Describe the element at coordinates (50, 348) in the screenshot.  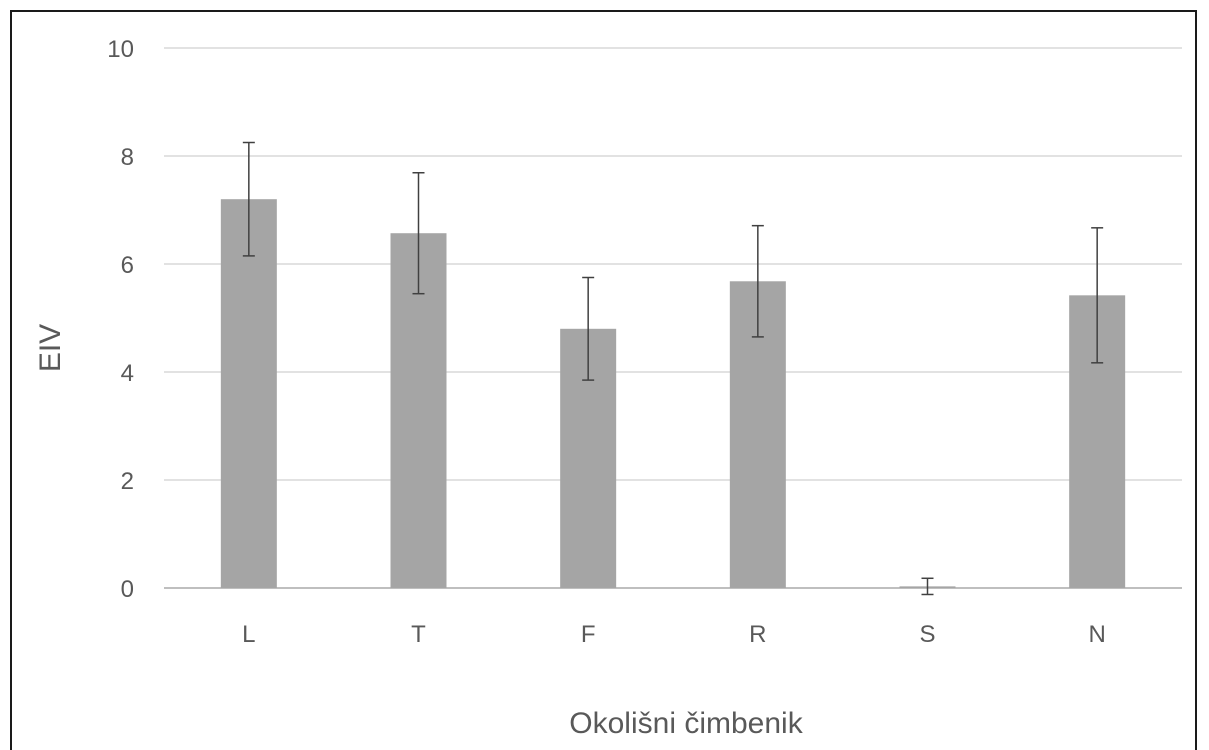
I see `y-axis-title: EIV` at that location.